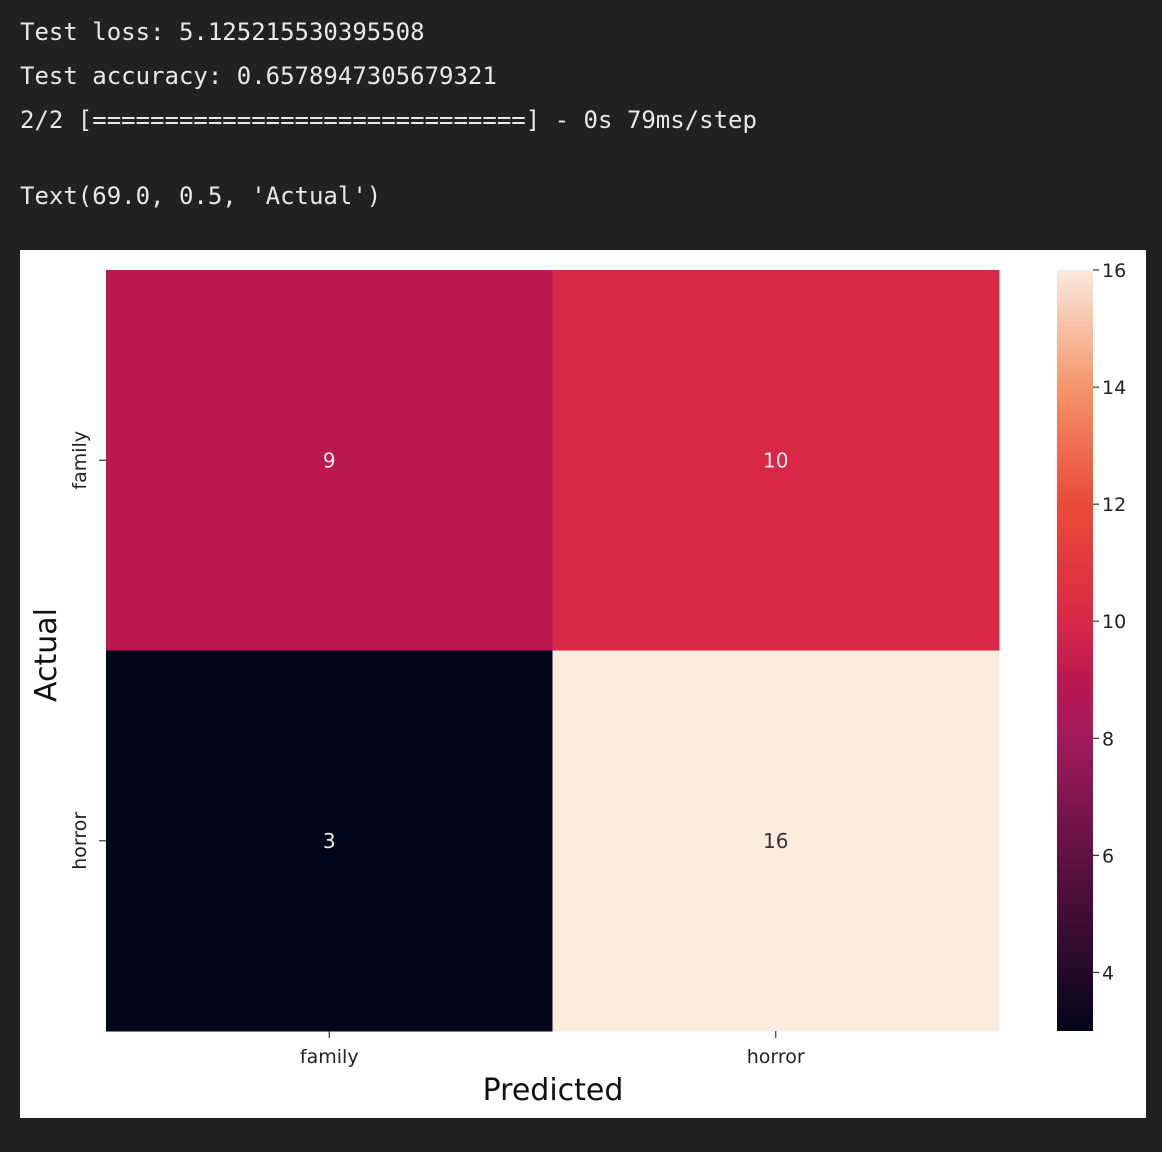 This screenshot has height=1152, width=1162. What do you see at coordinates (222, 32) in the screenshot?
I see `test-loss-line: Test loss: 5.125215530395508` at bounding box center [222, 32].